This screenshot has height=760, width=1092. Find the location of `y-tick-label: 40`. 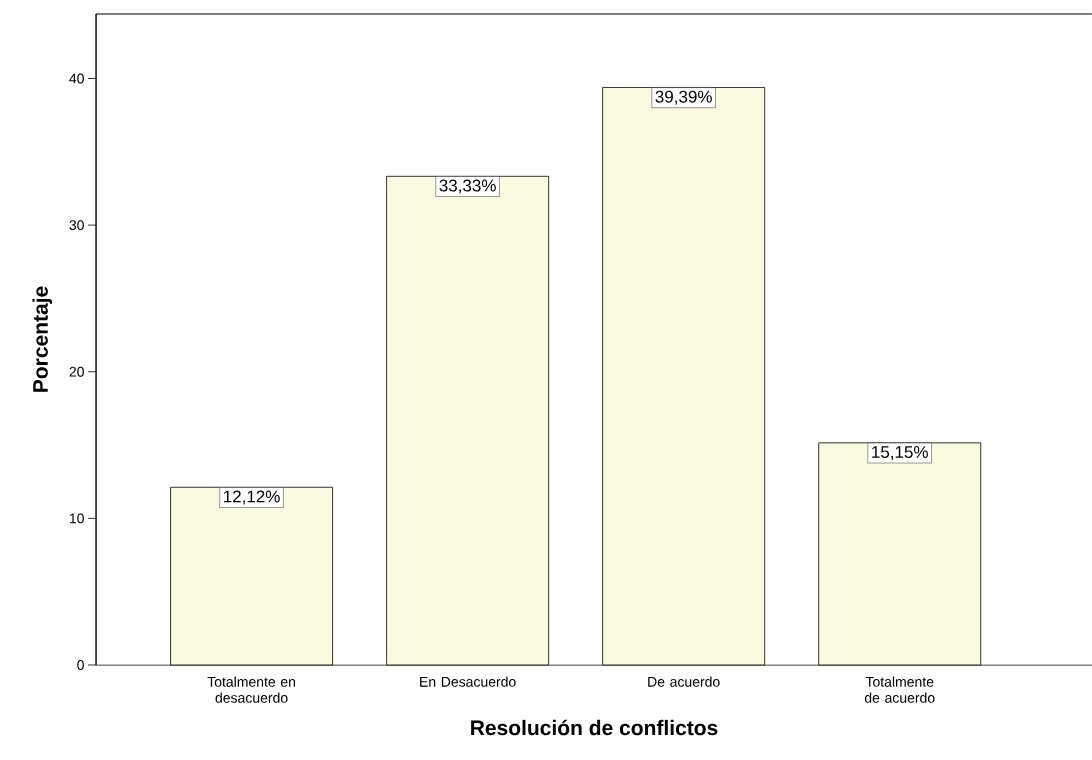

y-tick-label: 40 is located at coordinates (76, 78).